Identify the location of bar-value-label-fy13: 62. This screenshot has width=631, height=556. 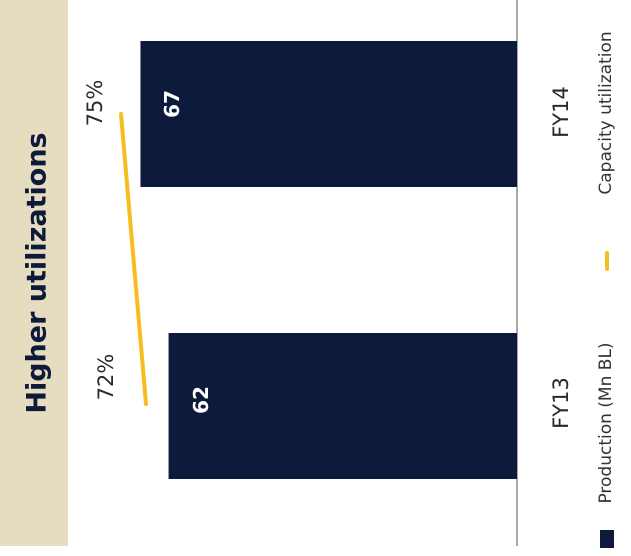
(200, 400).